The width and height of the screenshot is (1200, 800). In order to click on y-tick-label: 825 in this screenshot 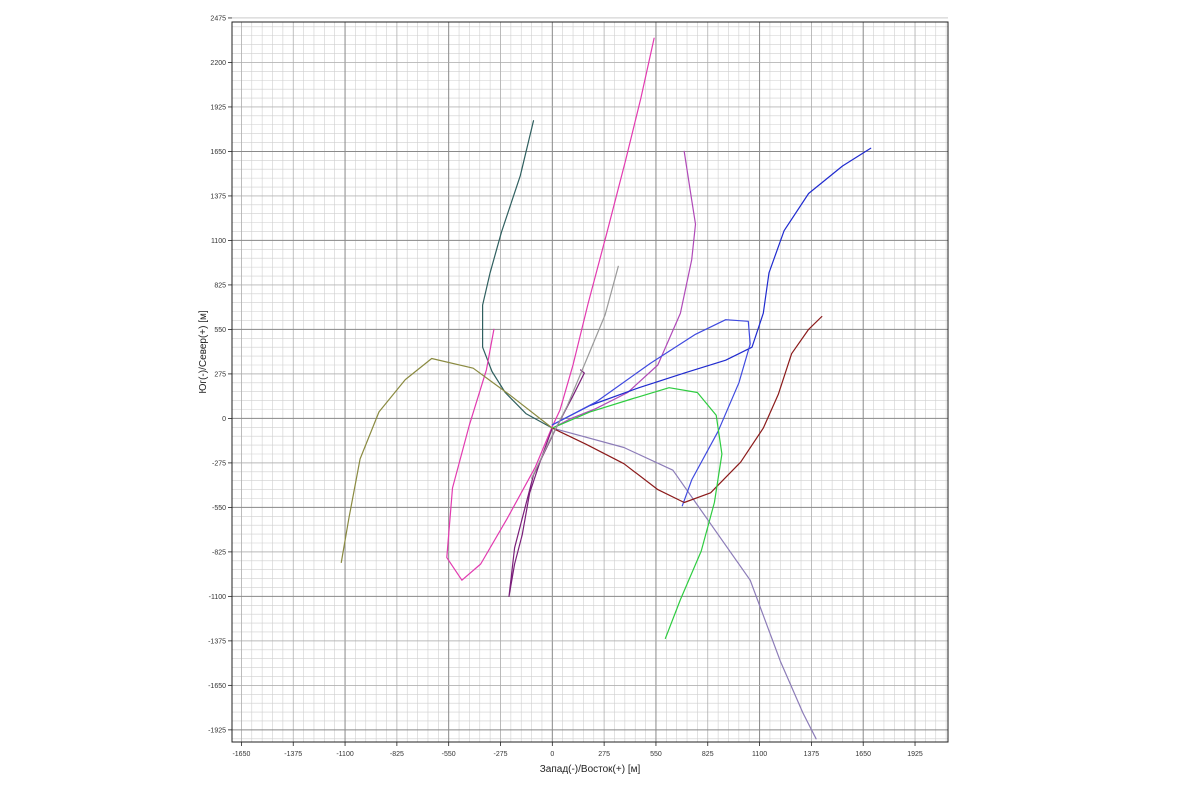, I will do `click(220, 285)`.